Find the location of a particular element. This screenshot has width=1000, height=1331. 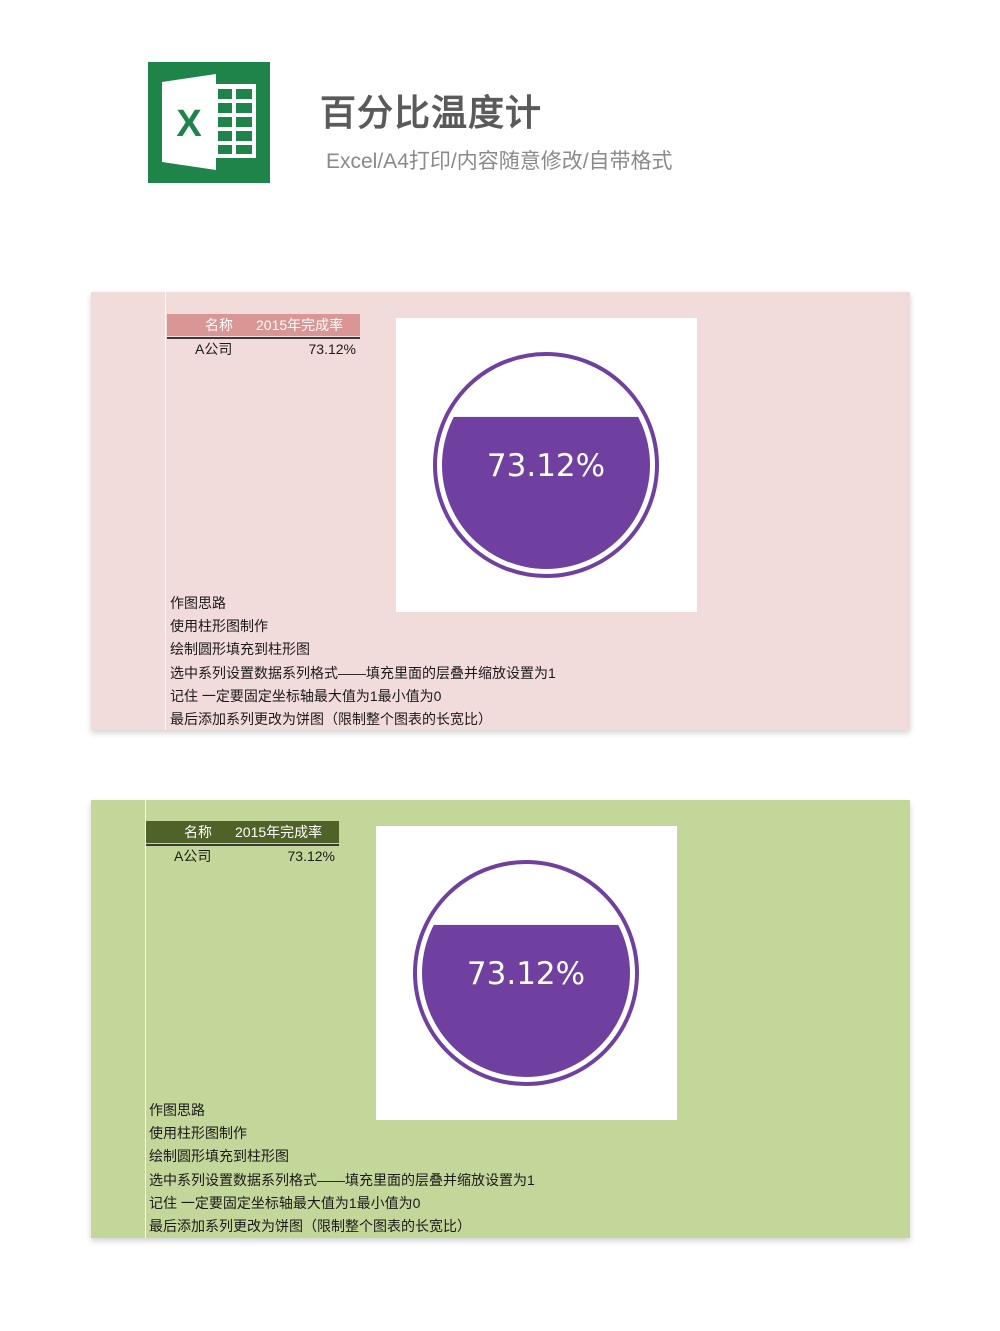

excel-logo-icon: X is located at coordinates (209, 122).